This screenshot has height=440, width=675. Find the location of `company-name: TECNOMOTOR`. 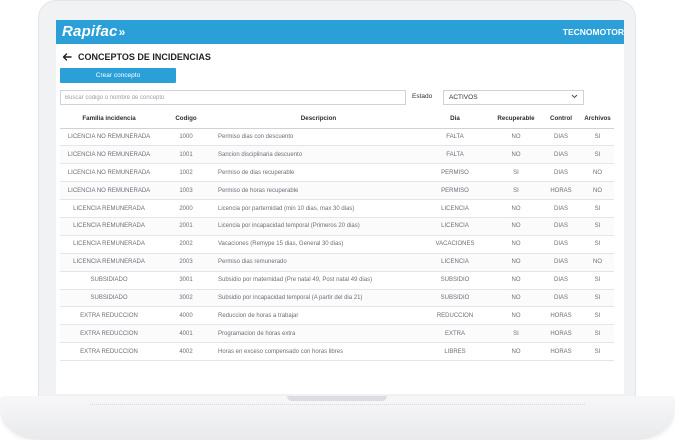

company-name: TECNOMOTOR is located at coordinates (593, 32).